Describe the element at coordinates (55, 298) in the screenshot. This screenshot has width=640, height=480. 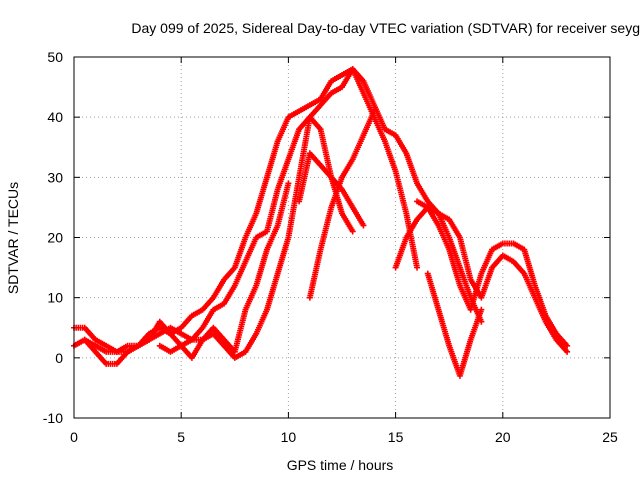
I see `y-tick-label: 10` at that location.